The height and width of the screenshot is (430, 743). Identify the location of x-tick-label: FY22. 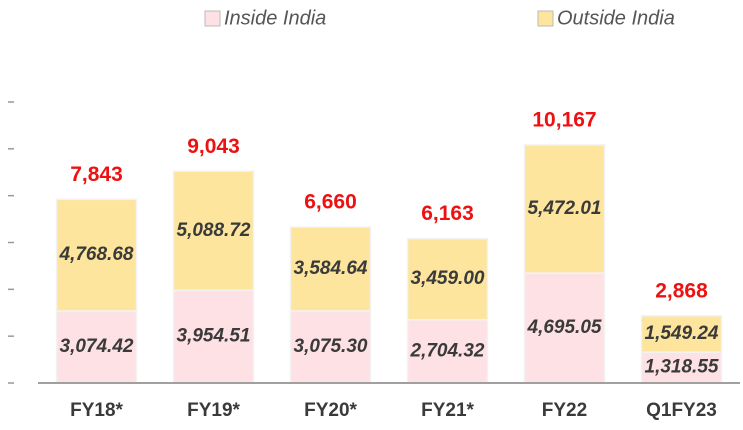
(564, 410).